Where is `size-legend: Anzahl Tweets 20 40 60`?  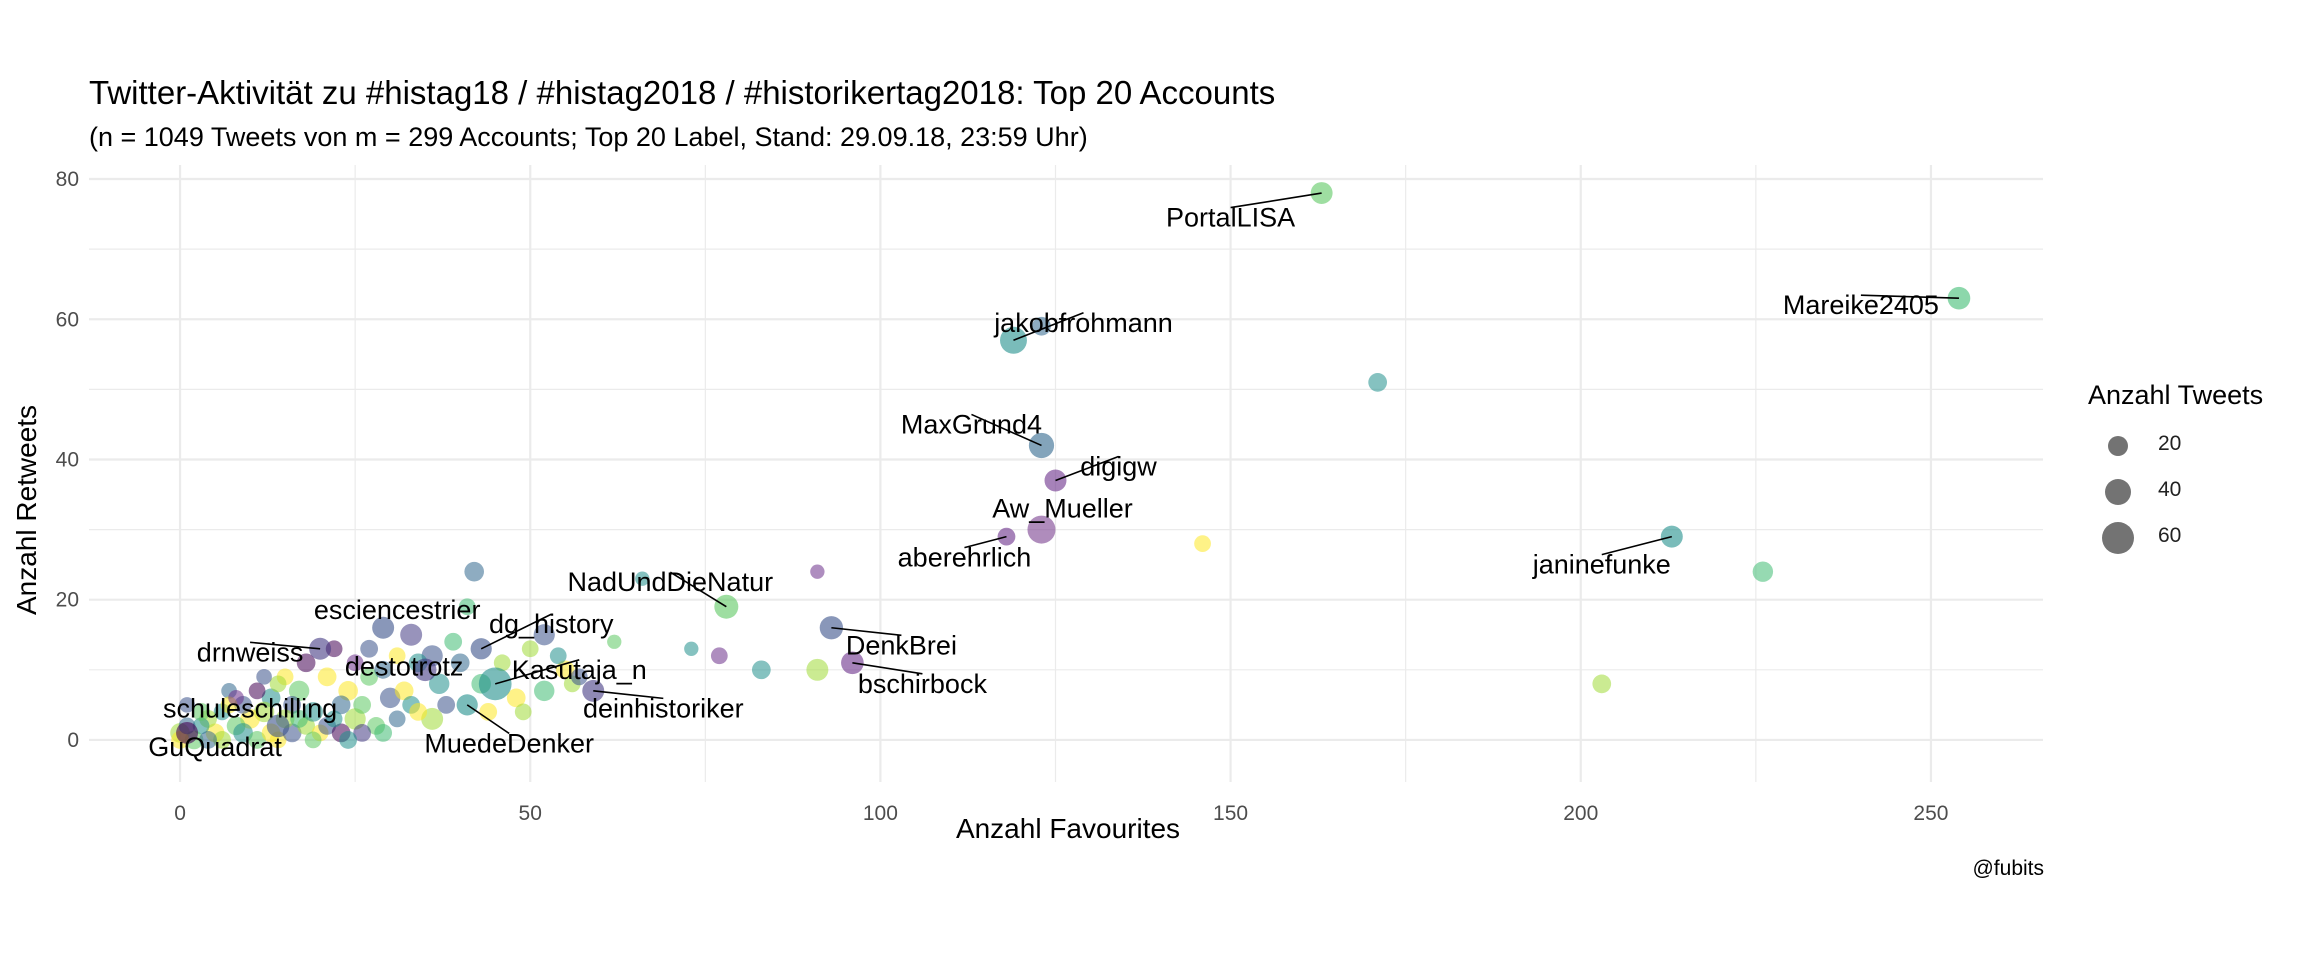
size-legend: Anzahl Tweets 20 40 60 is located at coordinates (2176, 467).